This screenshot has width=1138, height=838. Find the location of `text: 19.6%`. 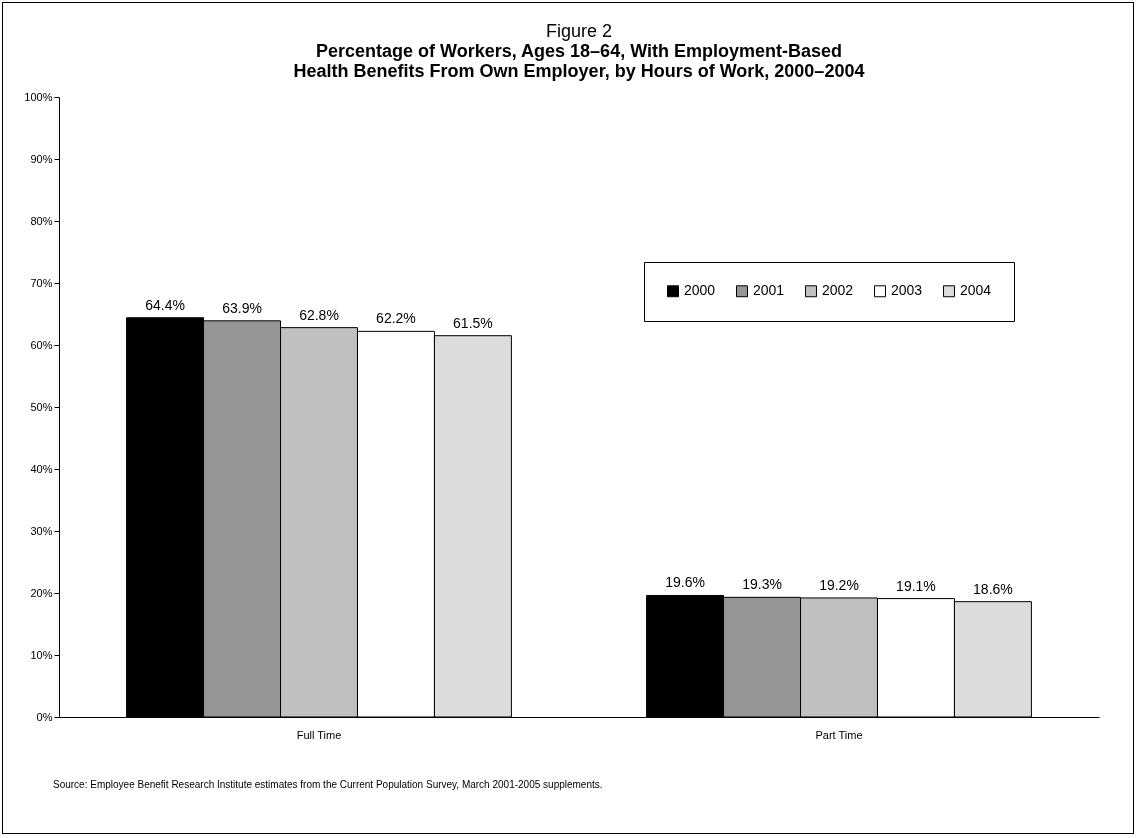

text: 19.6% is located at coordinates (685, 582).